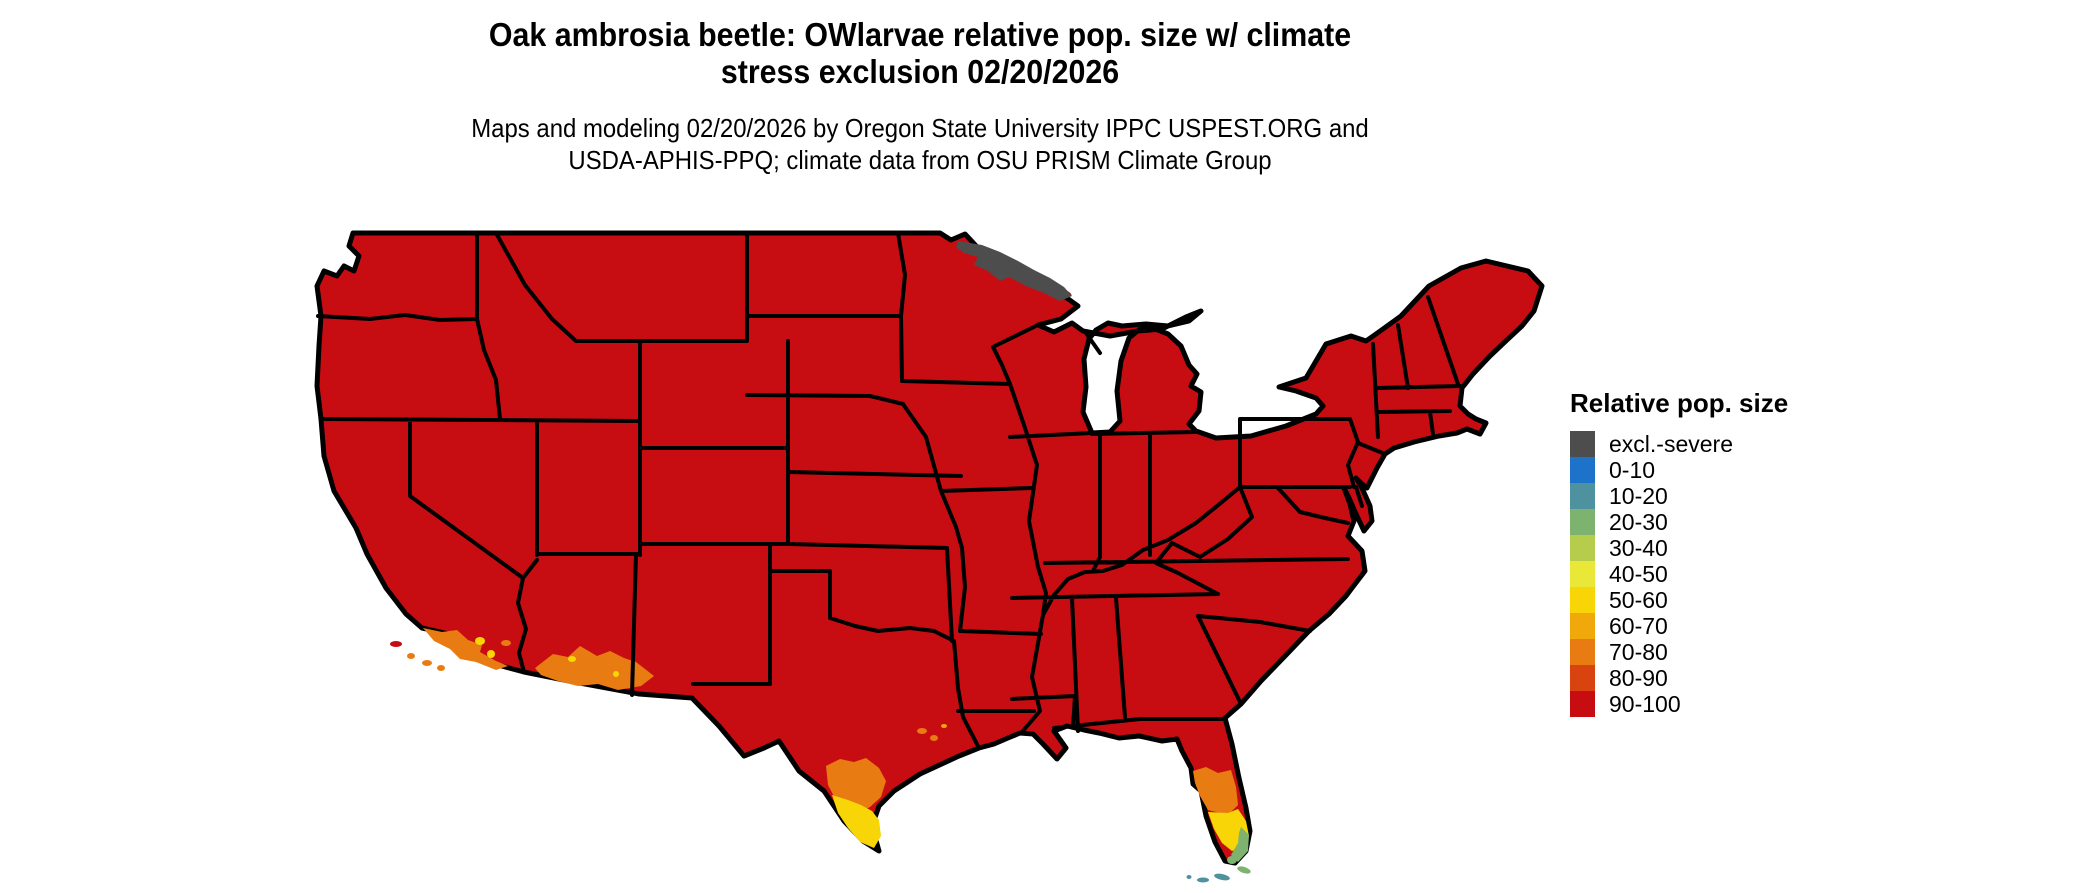  I want to click on legend-item-label: 90-100, so click(1645, 704).